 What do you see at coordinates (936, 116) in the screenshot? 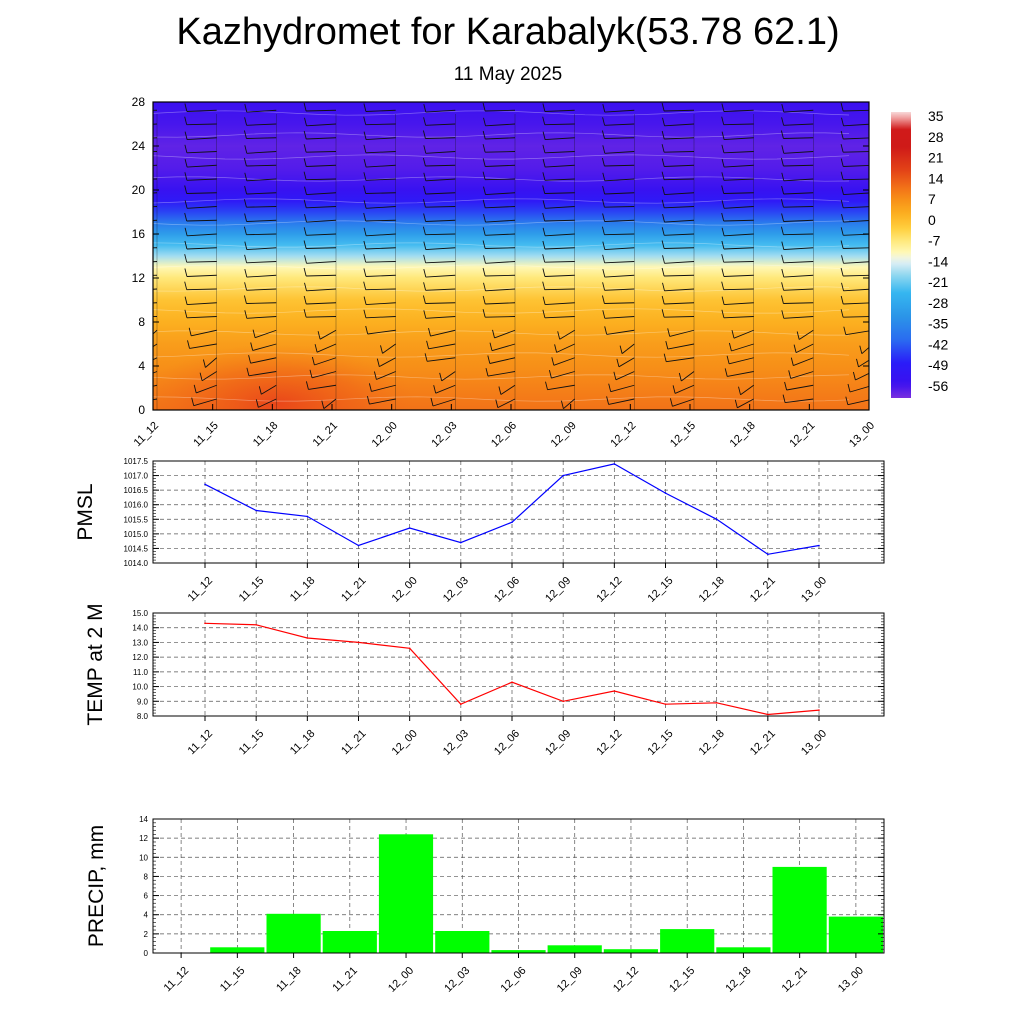
I see `colorbar-label: 35` at bounding box center [936, 116].